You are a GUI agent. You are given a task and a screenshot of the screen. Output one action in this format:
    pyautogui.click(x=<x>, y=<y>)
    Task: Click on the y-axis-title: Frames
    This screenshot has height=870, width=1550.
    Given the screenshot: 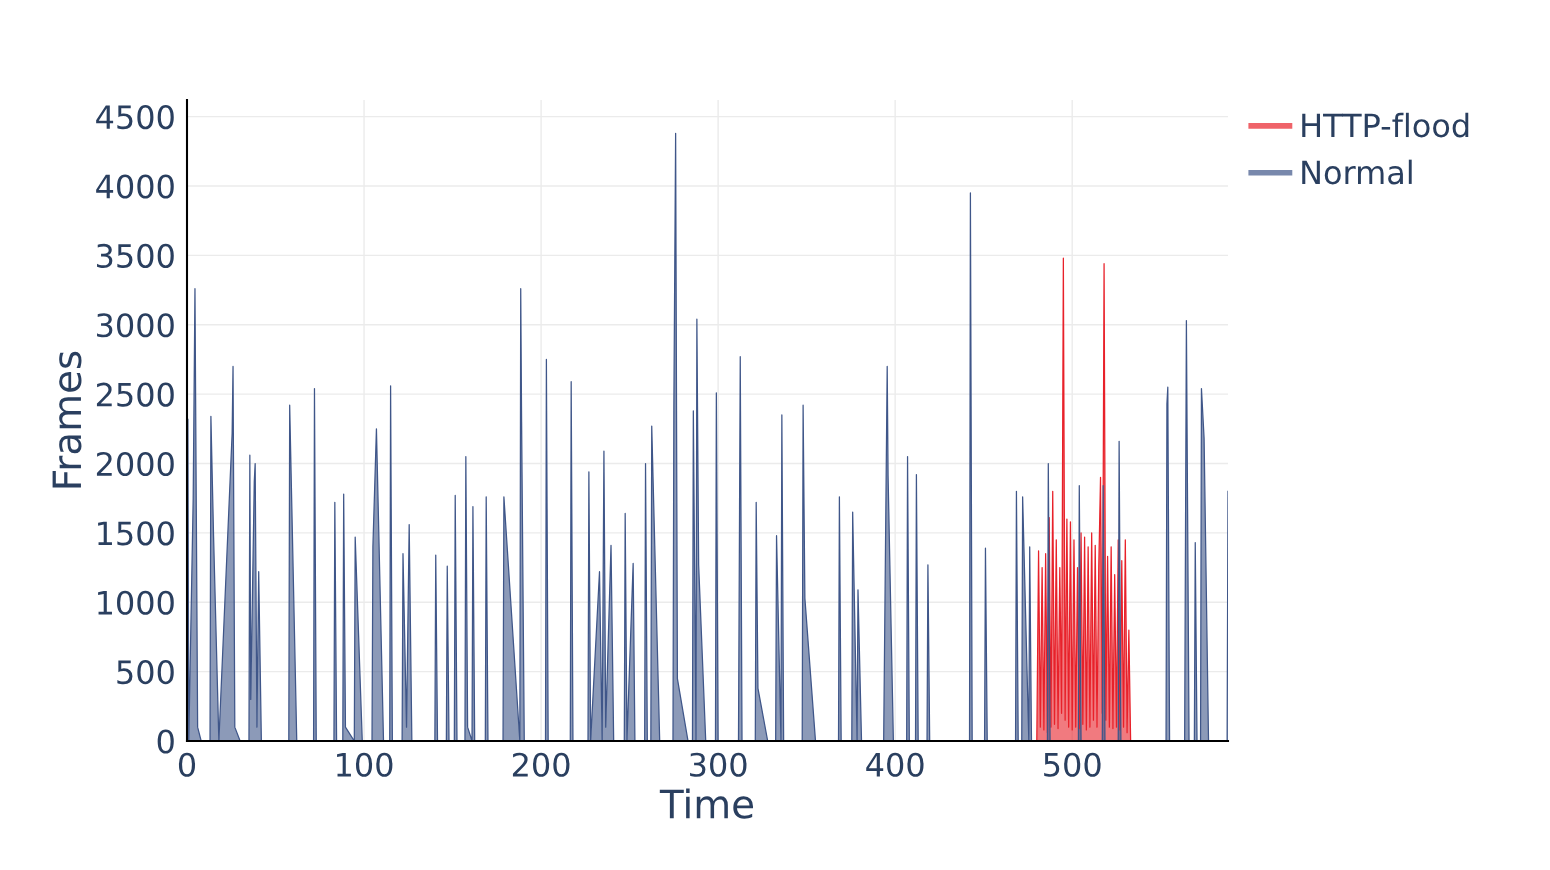 What is the action you would take?
    pyautogui.click(x=67, y=419)
    